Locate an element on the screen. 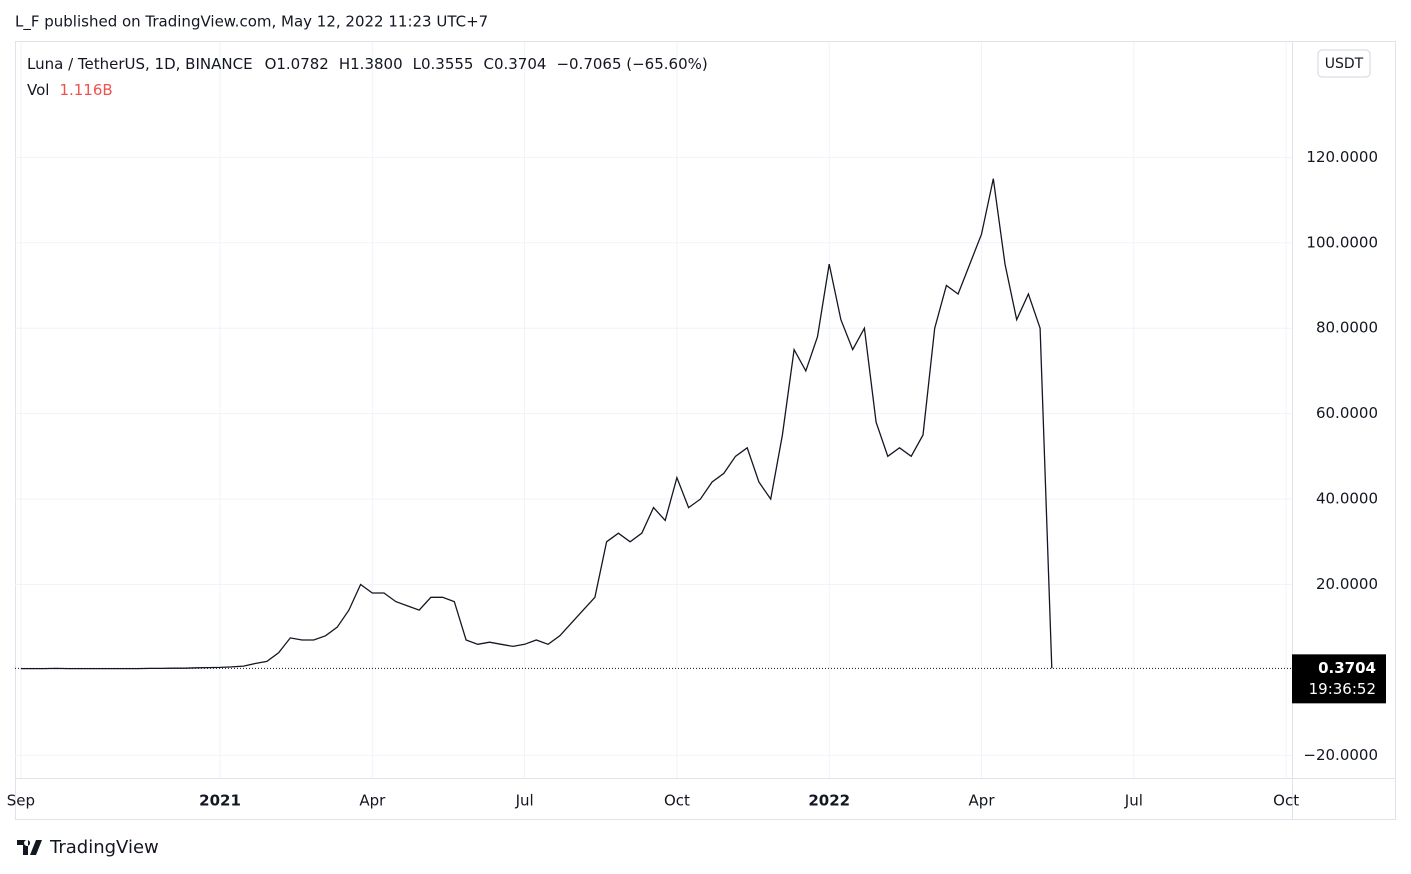 The image size is (1411, 874). volume-legend: Vol 1.116B is located at coordinates (70, 90).